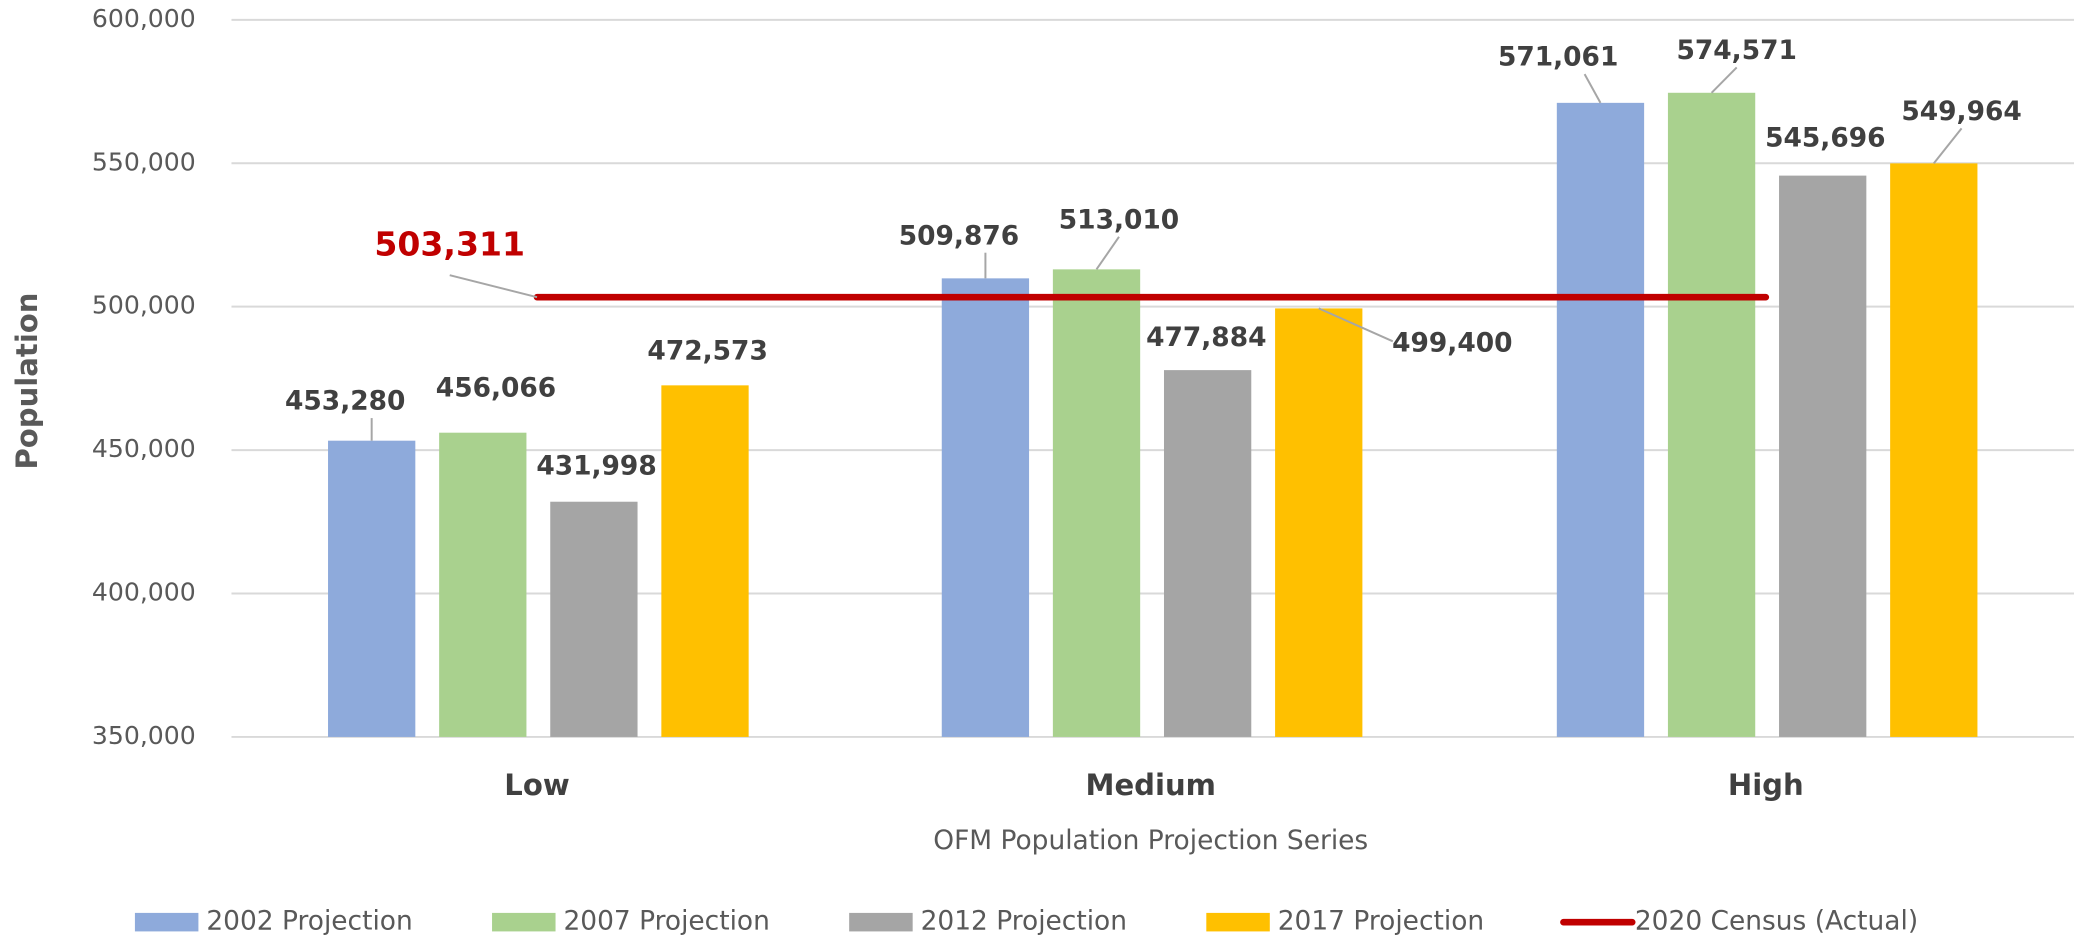 The image size is (2074, 946). What do you see at coordinates (1452, 342) in the screenshot?
I see `data-label: 499,400` at bounding box center [1452, 342].